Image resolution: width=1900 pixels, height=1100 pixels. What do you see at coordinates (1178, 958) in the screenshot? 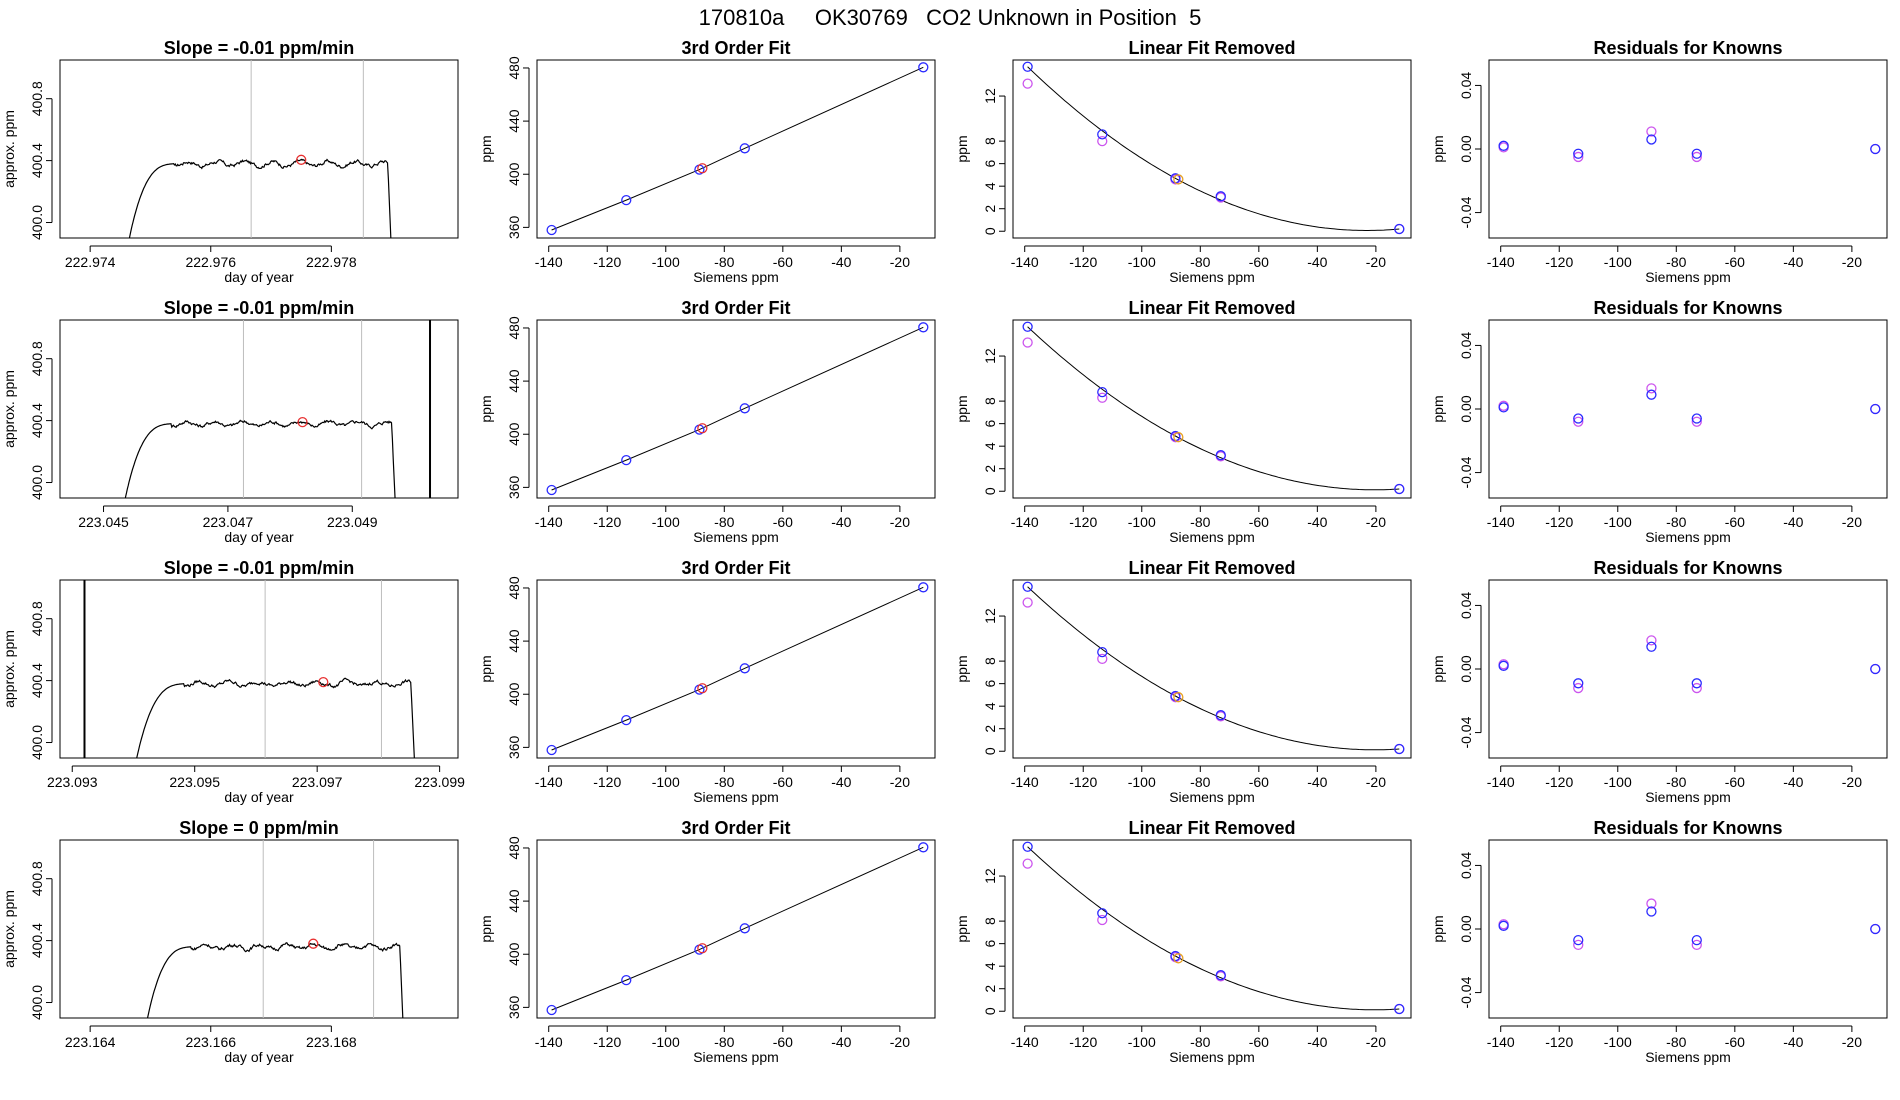
I see `unknown-point` at bounding box center [1178, 958].